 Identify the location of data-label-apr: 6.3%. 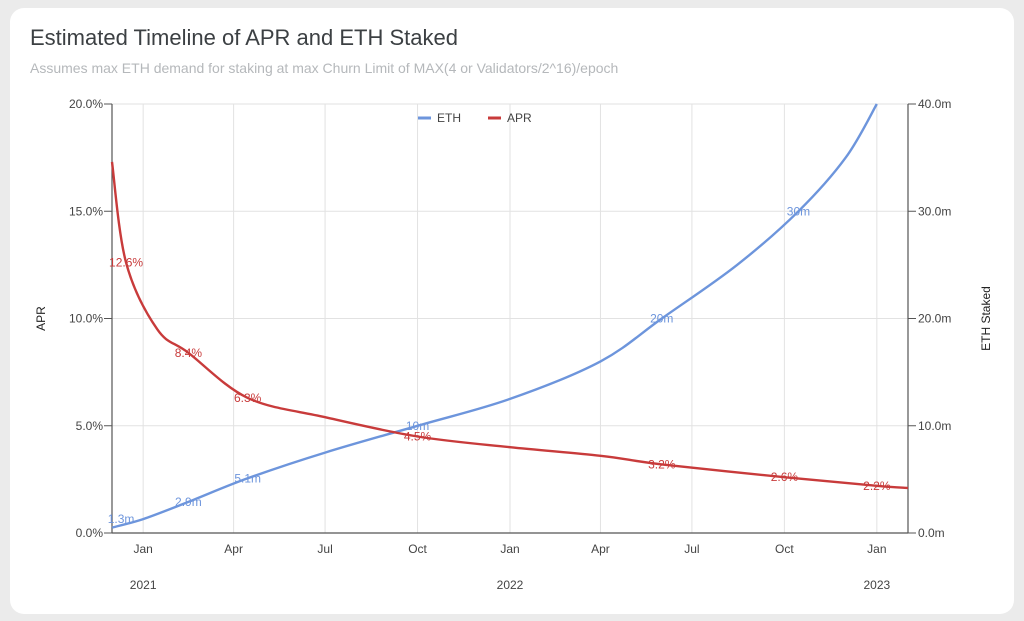
(248, 398).